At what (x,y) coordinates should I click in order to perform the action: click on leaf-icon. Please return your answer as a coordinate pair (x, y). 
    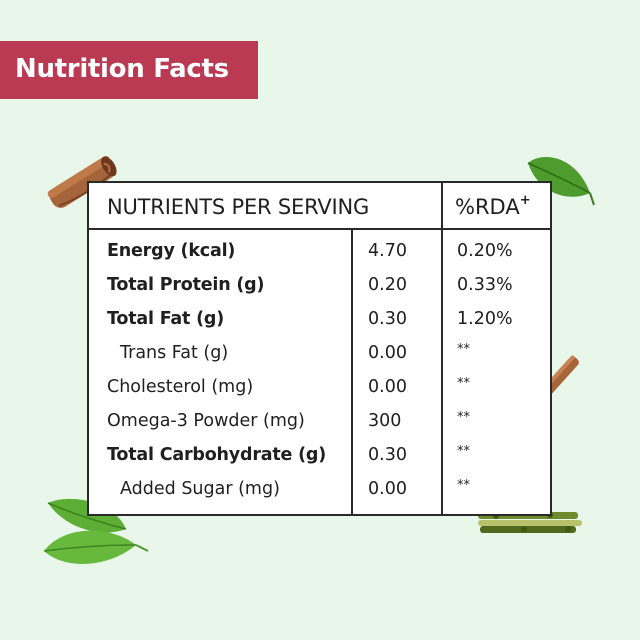
    Looking at the image, I should click on (561, 181).